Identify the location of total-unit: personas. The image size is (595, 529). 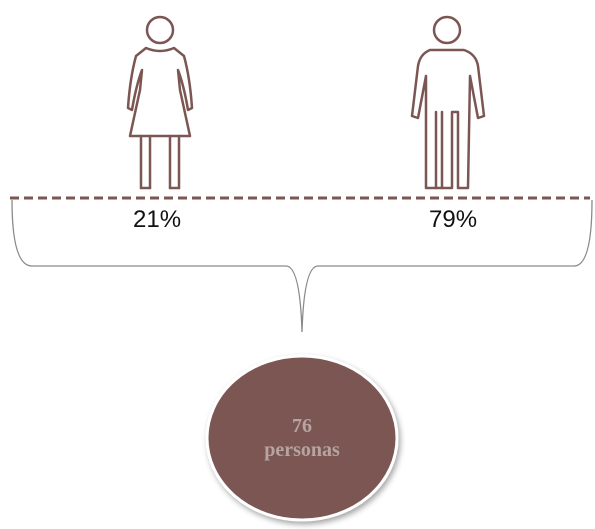
(302, 450).